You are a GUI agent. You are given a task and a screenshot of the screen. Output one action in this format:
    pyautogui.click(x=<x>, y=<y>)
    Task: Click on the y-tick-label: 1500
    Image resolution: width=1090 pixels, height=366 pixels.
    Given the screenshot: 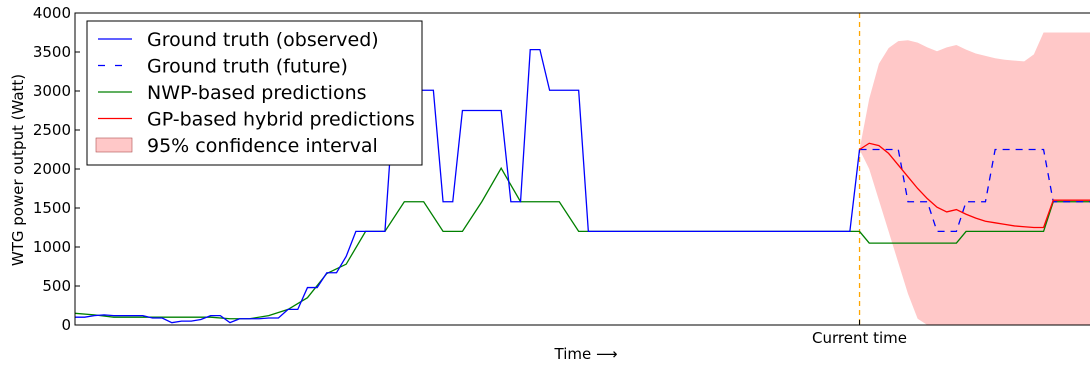 What is the action you would take?
    pyautogui.click(x=52, y=208)
    